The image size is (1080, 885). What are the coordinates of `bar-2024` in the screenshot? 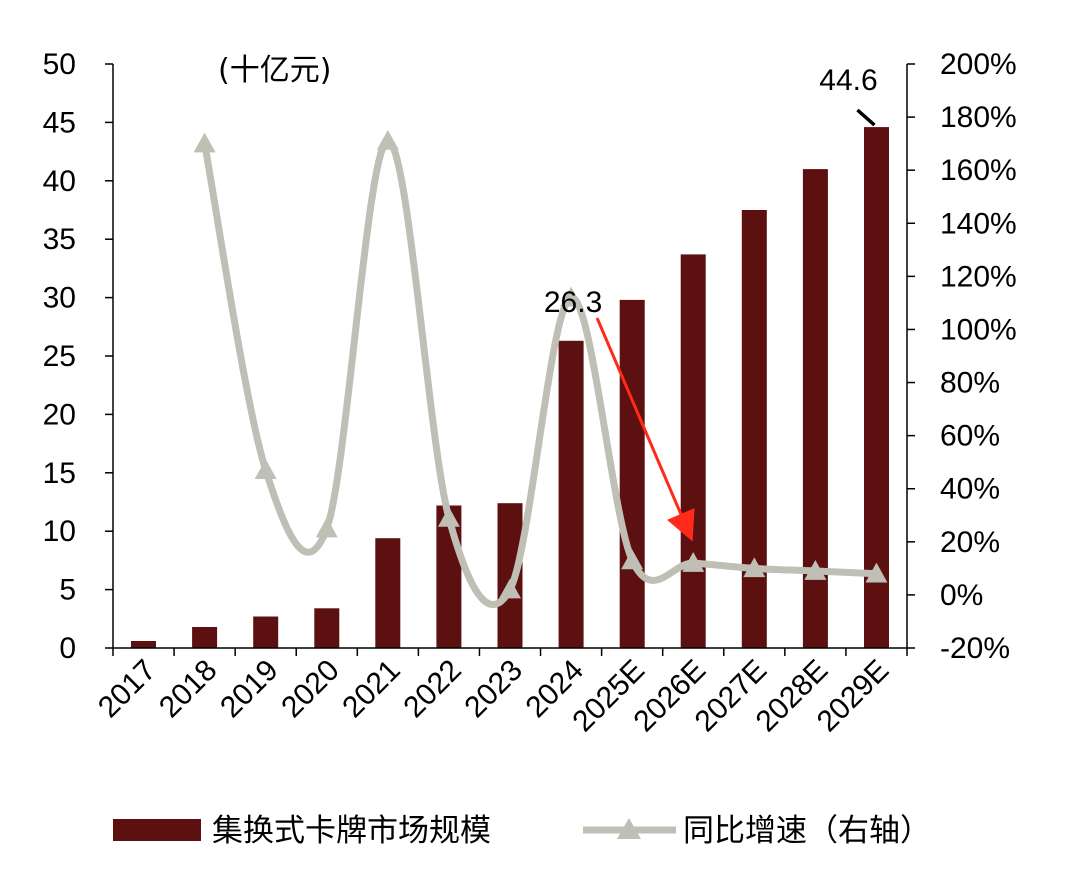 It's located at (571, 494).